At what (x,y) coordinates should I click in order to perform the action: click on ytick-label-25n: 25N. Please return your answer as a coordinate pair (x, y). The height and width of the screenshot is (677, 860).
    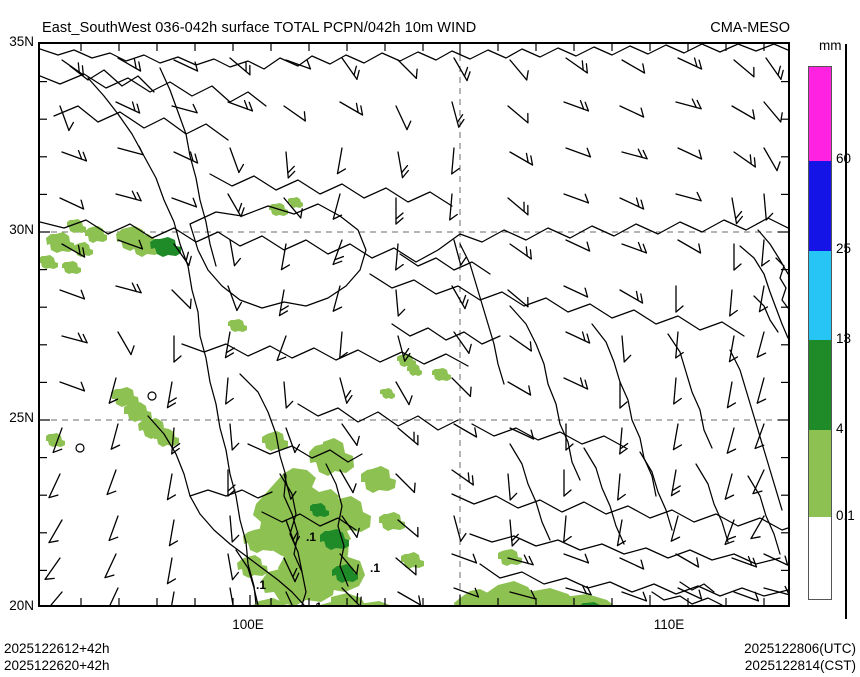
    Looking at the image, I should click on (21, 417).